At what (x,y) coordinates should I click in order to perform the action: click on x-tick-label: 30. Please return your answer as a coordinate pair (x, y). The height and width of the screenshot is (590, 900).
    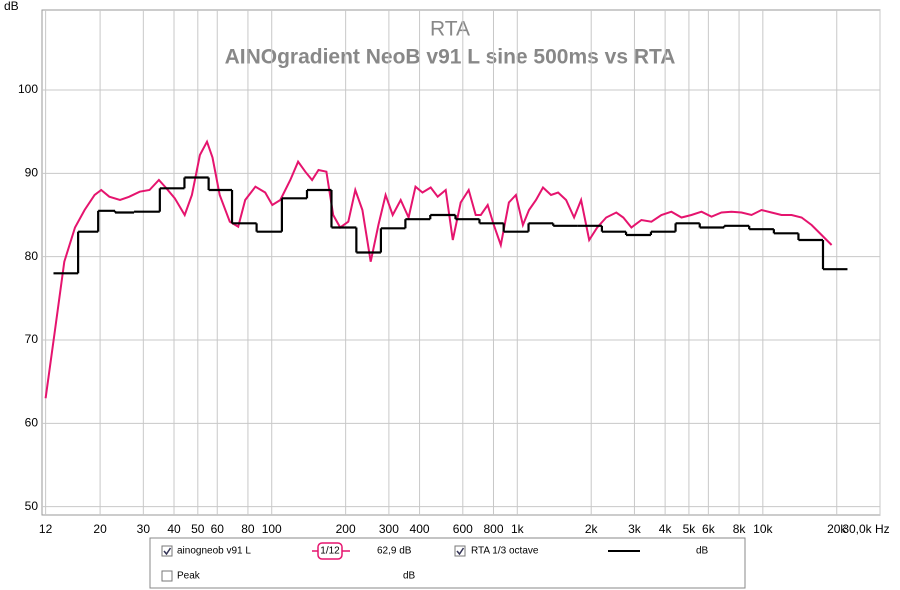
    Looking at the image, I should click on (144, 529).